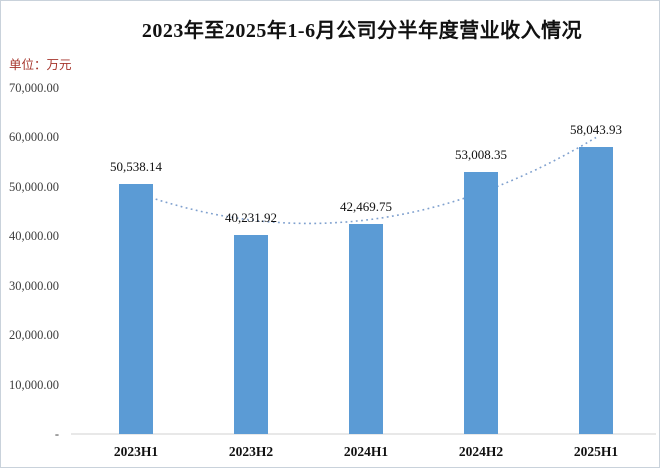  I want to click on chart-title: 2023年至2025年1-6月公司分半年度营业收入情况, so click(362, 31).